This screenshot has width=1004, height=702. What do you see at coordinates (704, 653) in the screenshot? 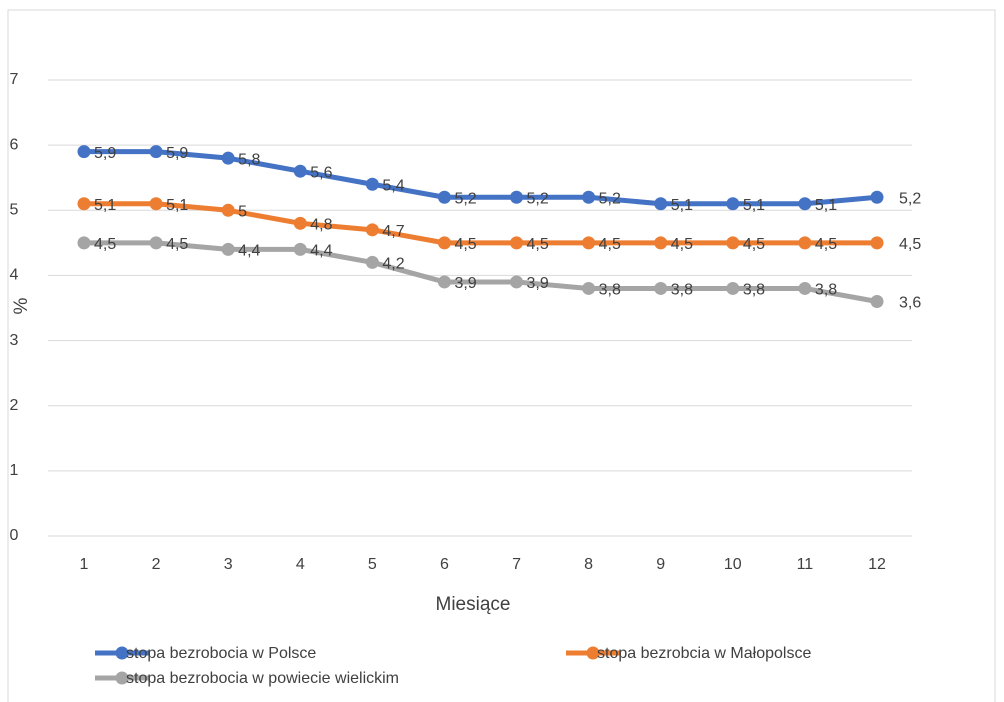
I see `legend-label: stopa bezrobcia w Małopolsce` at bounding box center [704, 653].